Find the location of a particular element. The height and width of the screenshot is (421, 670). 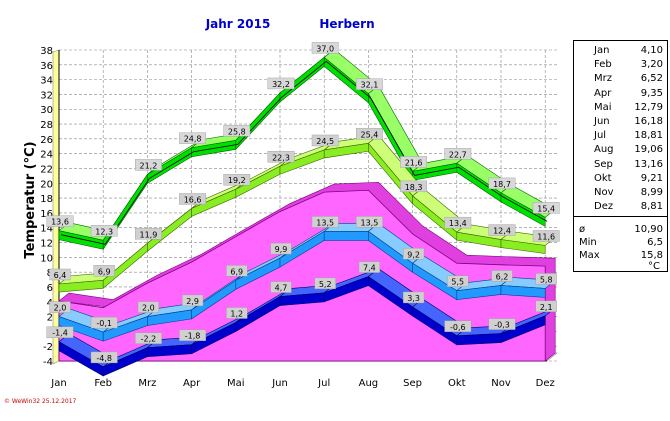

legend-month-row: Jun 16,18 is located at coordinates (621, 121).